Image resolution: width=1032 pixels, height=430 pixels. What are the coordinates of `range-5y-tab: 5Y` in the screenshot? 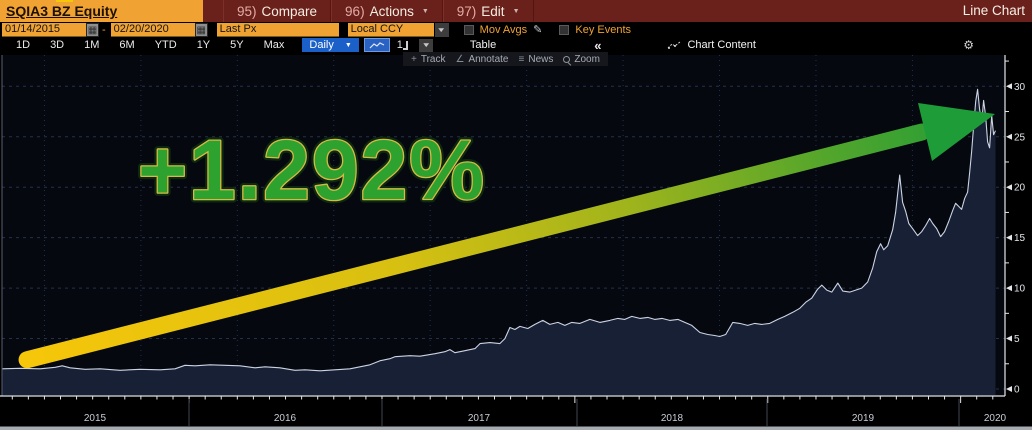 It's located at (237, 45).